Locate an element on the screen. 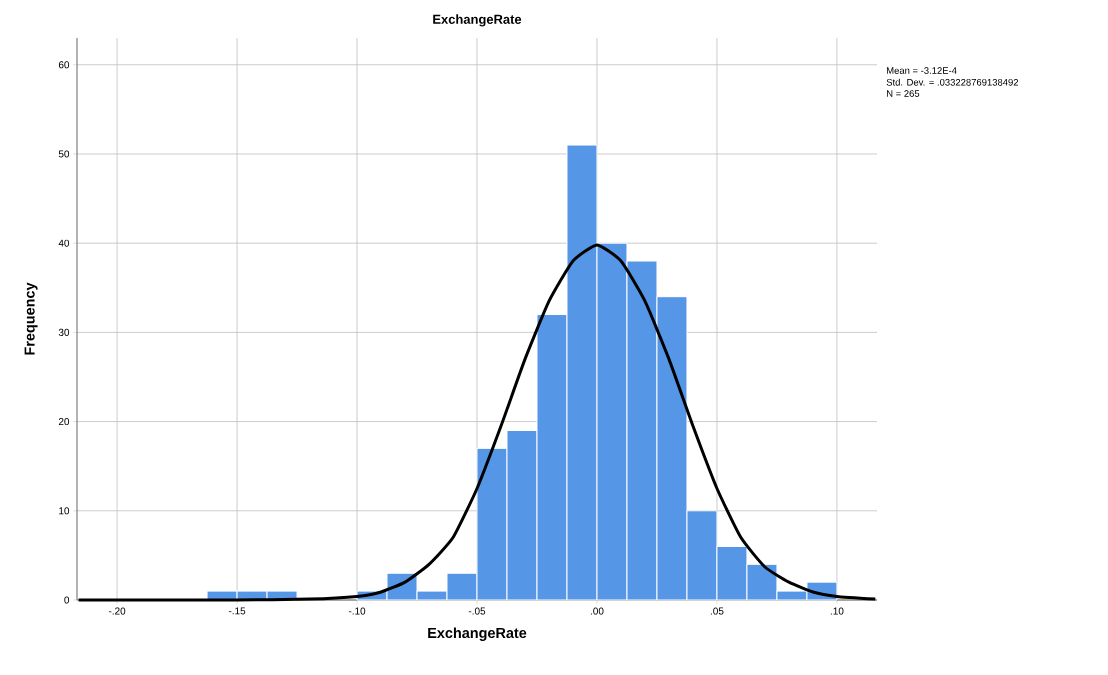 The image size is (1108, 675). y-tick-label: 10 is located at coordinates (64, 511).